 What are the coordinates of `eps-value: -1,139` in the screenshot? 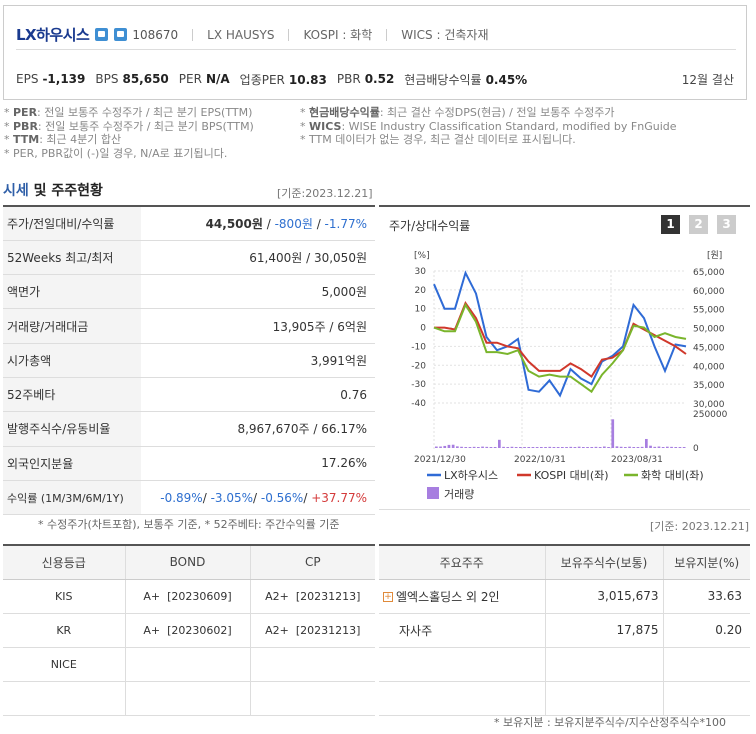 It's located at (64, 79).